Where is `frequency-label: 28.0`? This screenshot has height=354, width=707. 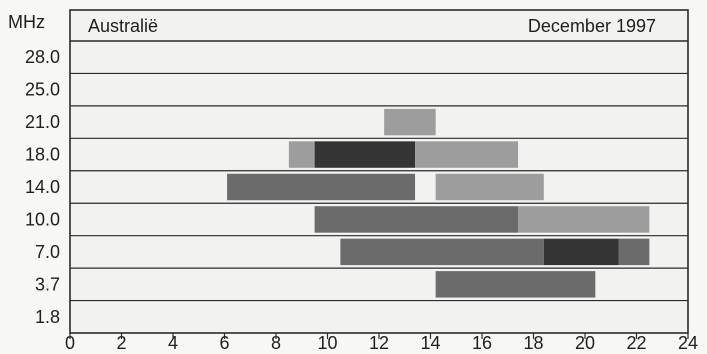
frequency-label: 28.0 is located at coordinates (42, 57).